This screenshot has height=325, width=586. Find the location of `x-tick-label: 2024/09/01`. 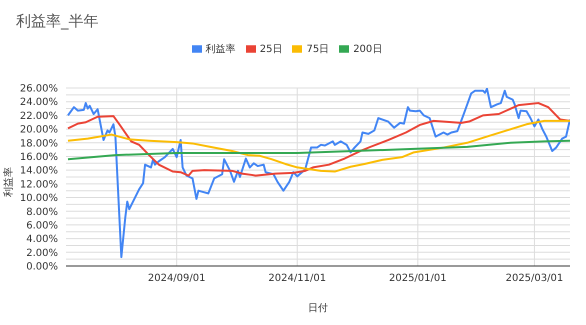

x-tick-label: 2024/09/01 is located at coordinates (177, 278).